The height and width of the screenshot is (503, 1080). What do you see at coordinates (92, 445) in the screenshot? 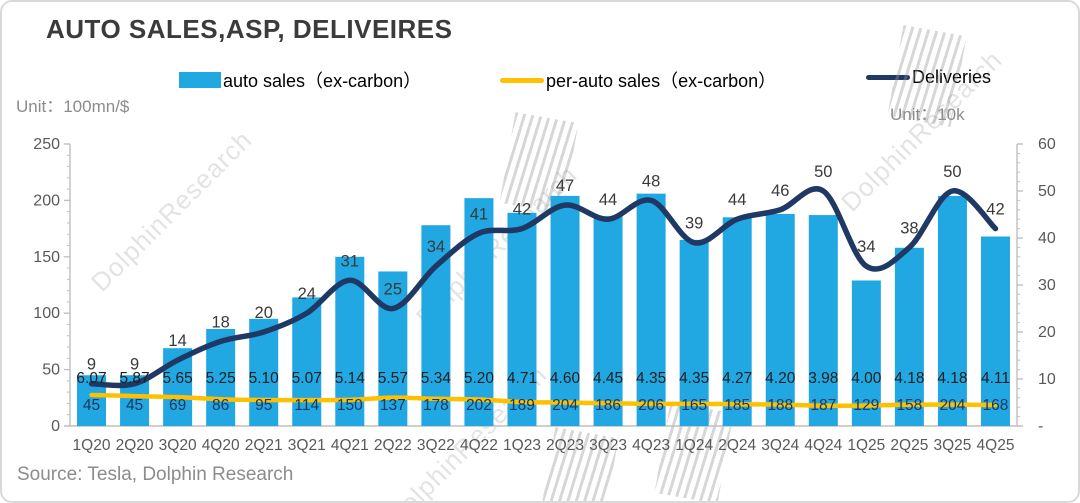
I see `x-axis-label: 1Q20` at bounding box center [92, 445].